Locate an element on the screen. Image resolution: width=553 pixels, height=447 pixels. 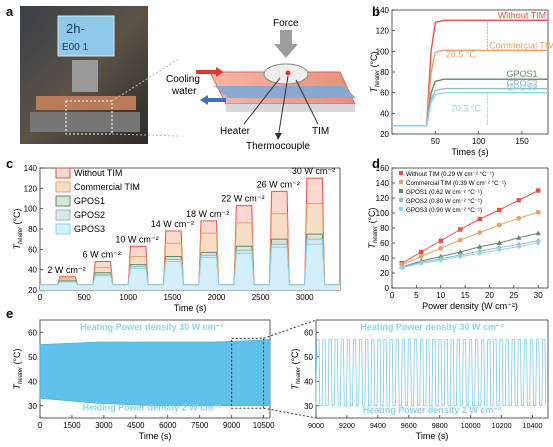
chart-c-step-label-6: 26 W cm⁻² is located at coordinates (278, 184).